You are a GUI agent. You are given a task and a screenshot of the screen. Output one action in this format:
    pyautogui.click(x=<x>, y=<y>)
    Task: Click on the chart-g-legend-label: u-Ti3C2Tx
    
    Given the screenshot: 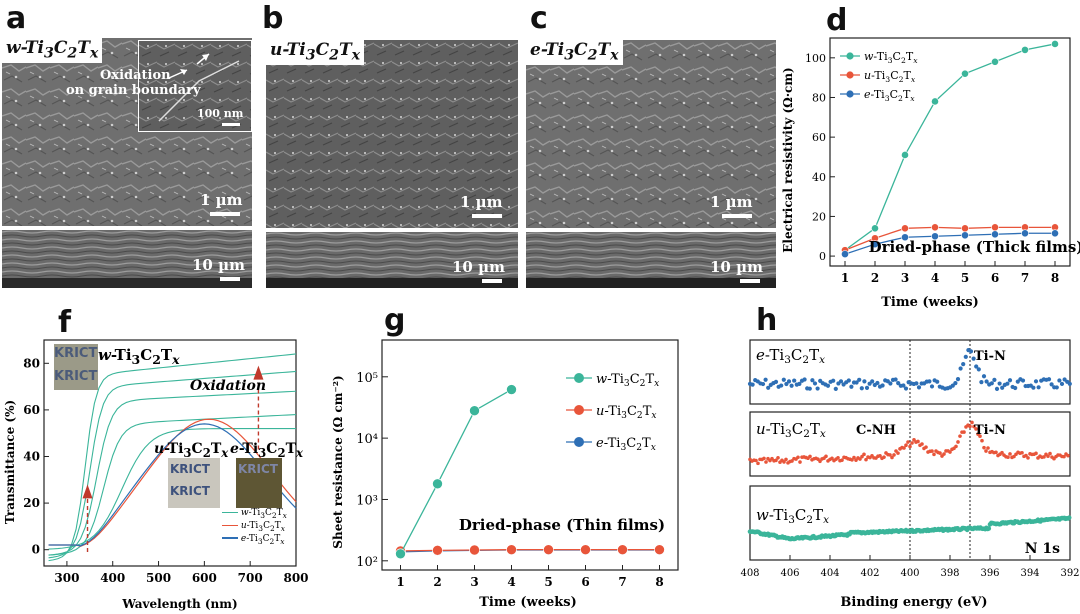 What is the action you would take?
    pyautogui.click(x=626, y=412)
    